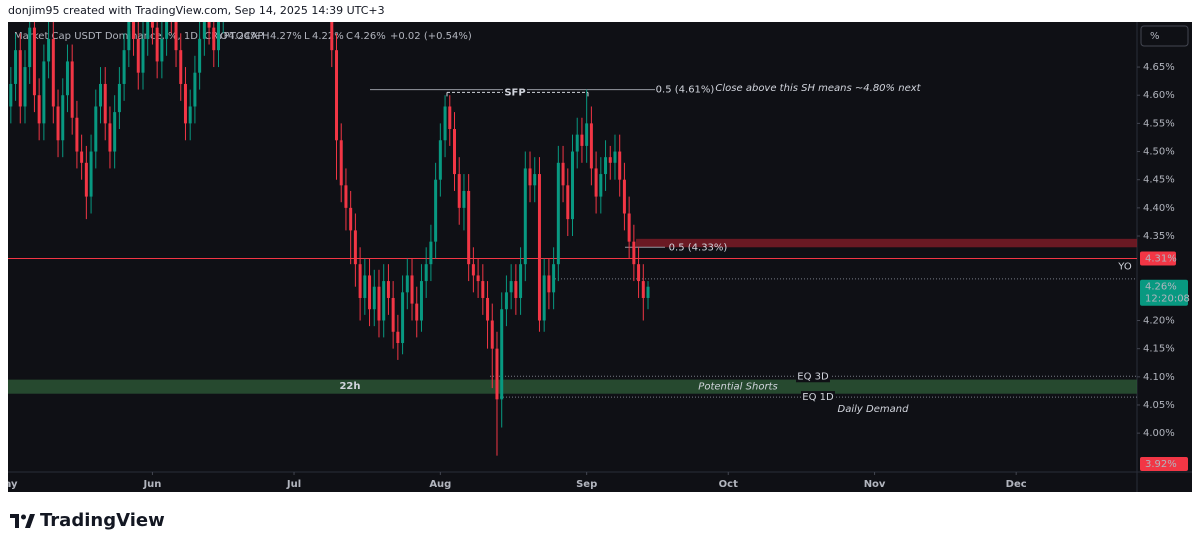 Image resolution: width=1200 pixels, height=545 pixels. Describe the element at coordinates (874, 409) in the screenshot. I see `annotation: Daily Demand` at that location.